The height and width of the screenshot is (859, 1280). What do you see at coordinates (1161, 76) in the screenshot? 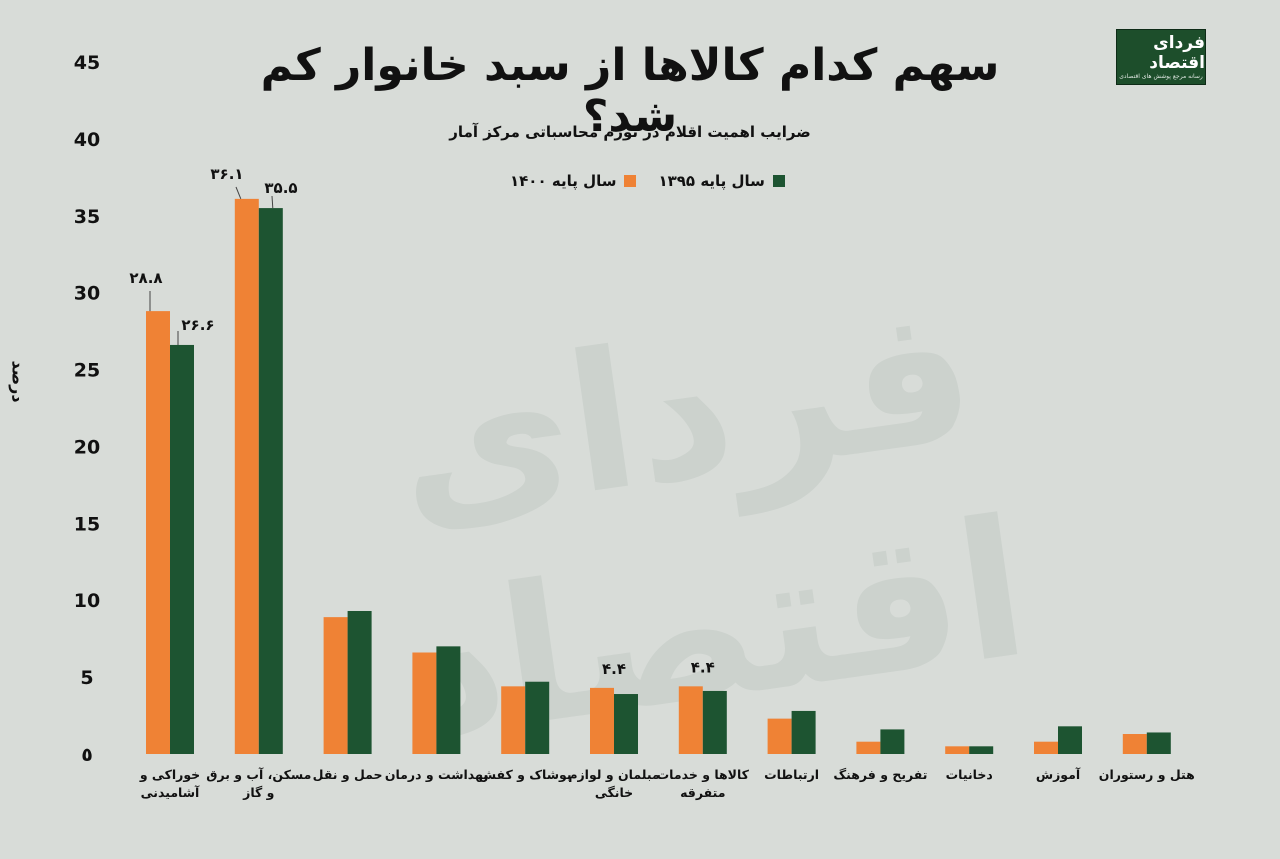
I see `logo-tagline: رسانه مرجع پوشش های اقتصادی` at bounding box center [1161, 76].